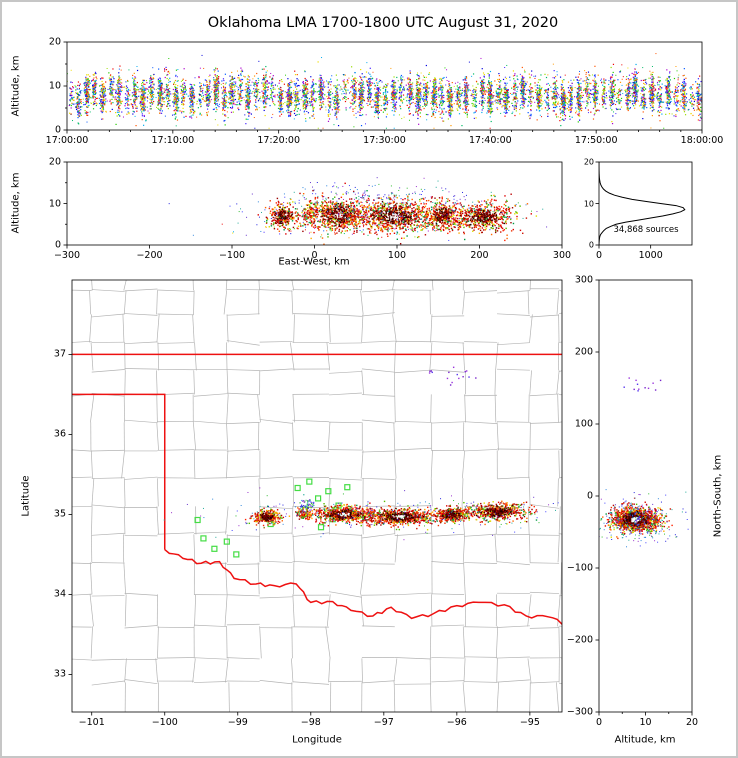 This screenshot has width=738, height=758. Describe the element at coordinates (383, 722) in the screenshot. I see `longitude-tick: −97` at that location.